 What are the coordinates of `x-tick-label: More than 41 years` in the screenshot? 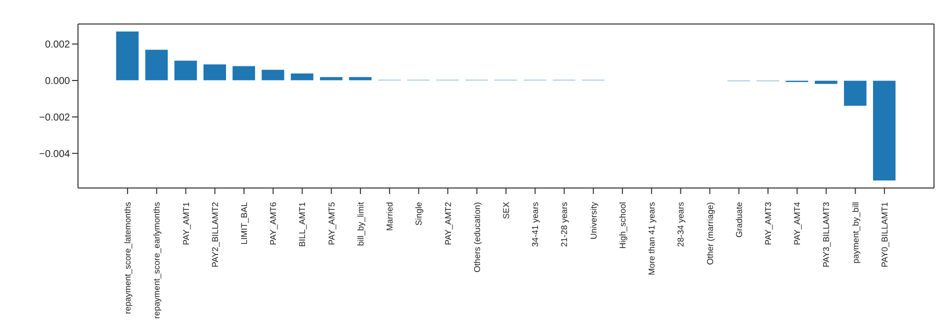 It's located at (651, 239).